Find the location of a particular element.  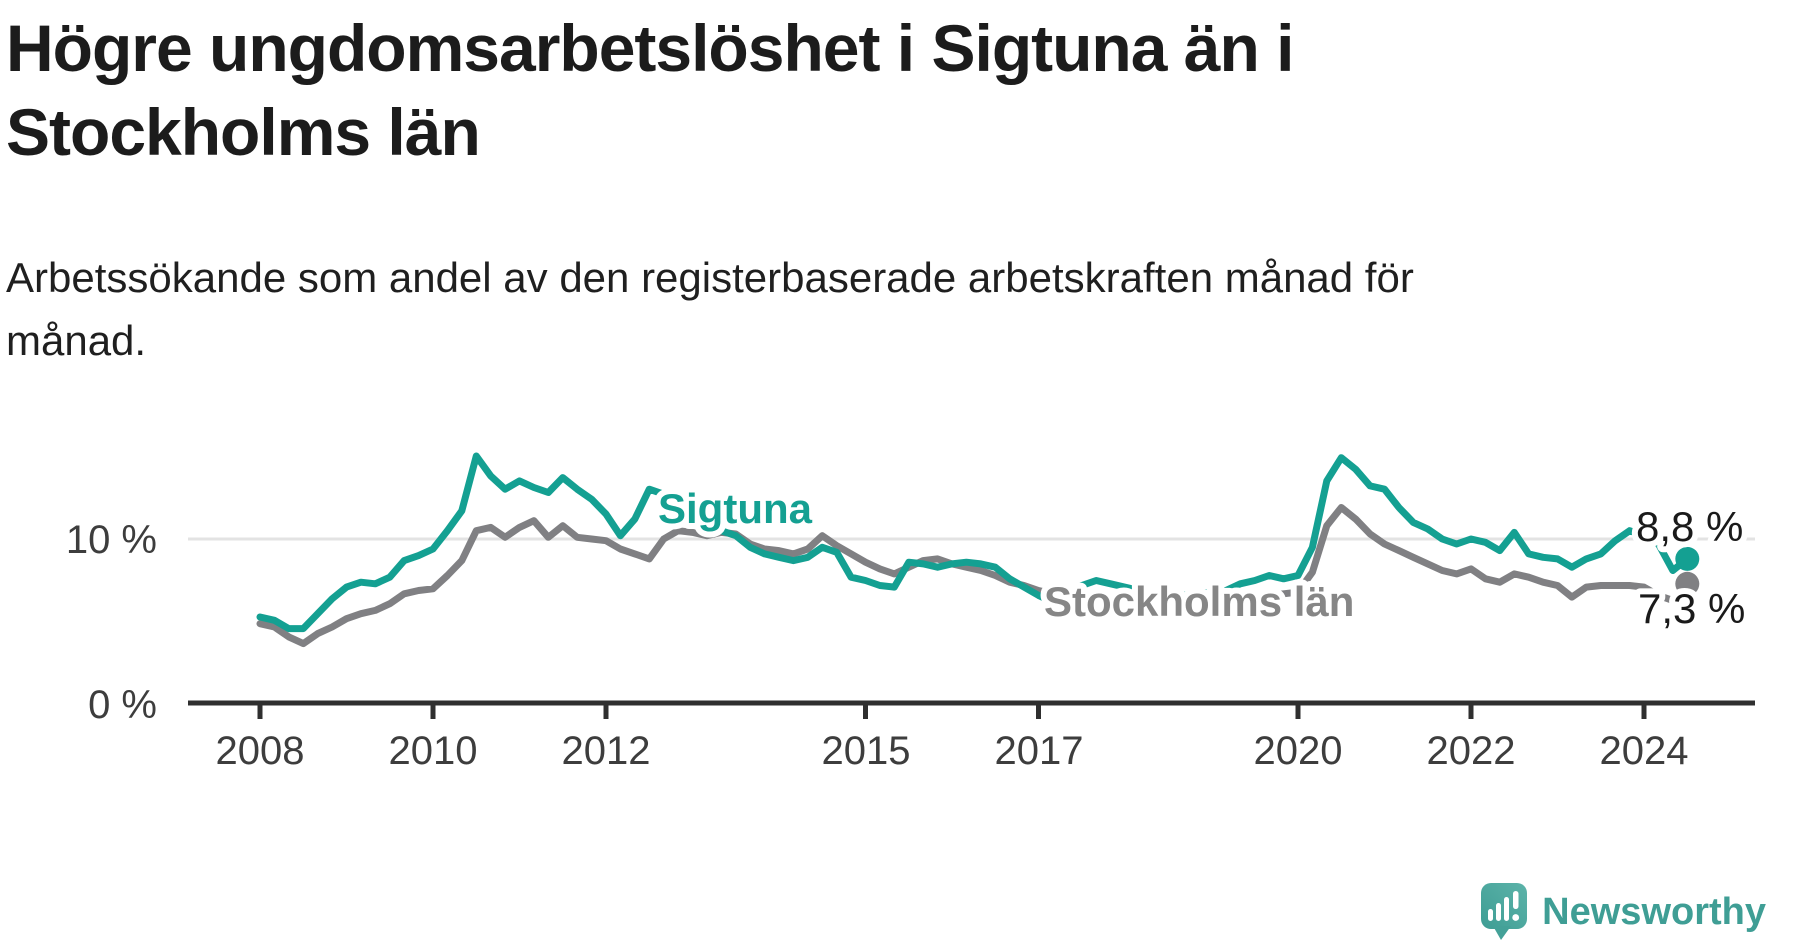

end-value-label-sigtuna: 8,8 % is located at coordinates (1689, 526).